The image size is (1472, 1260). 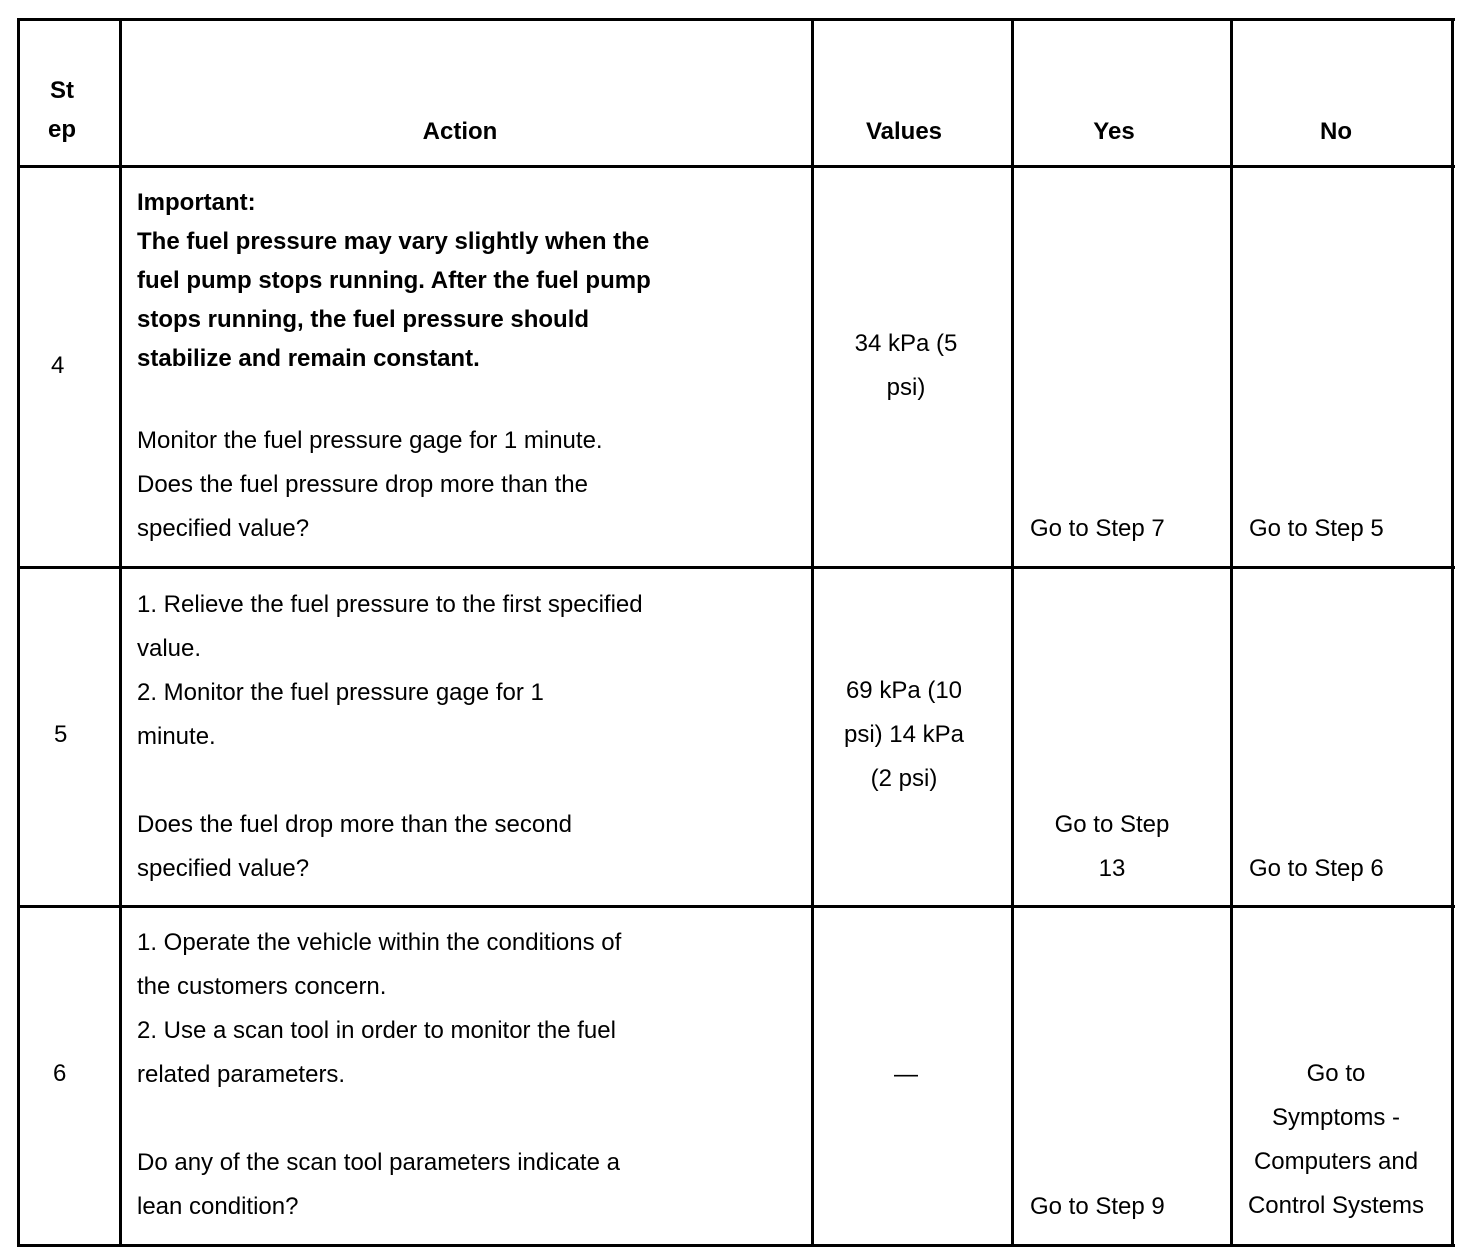 I want to click on yes-link: Go to Step 13, so click(x=1112, y=846).